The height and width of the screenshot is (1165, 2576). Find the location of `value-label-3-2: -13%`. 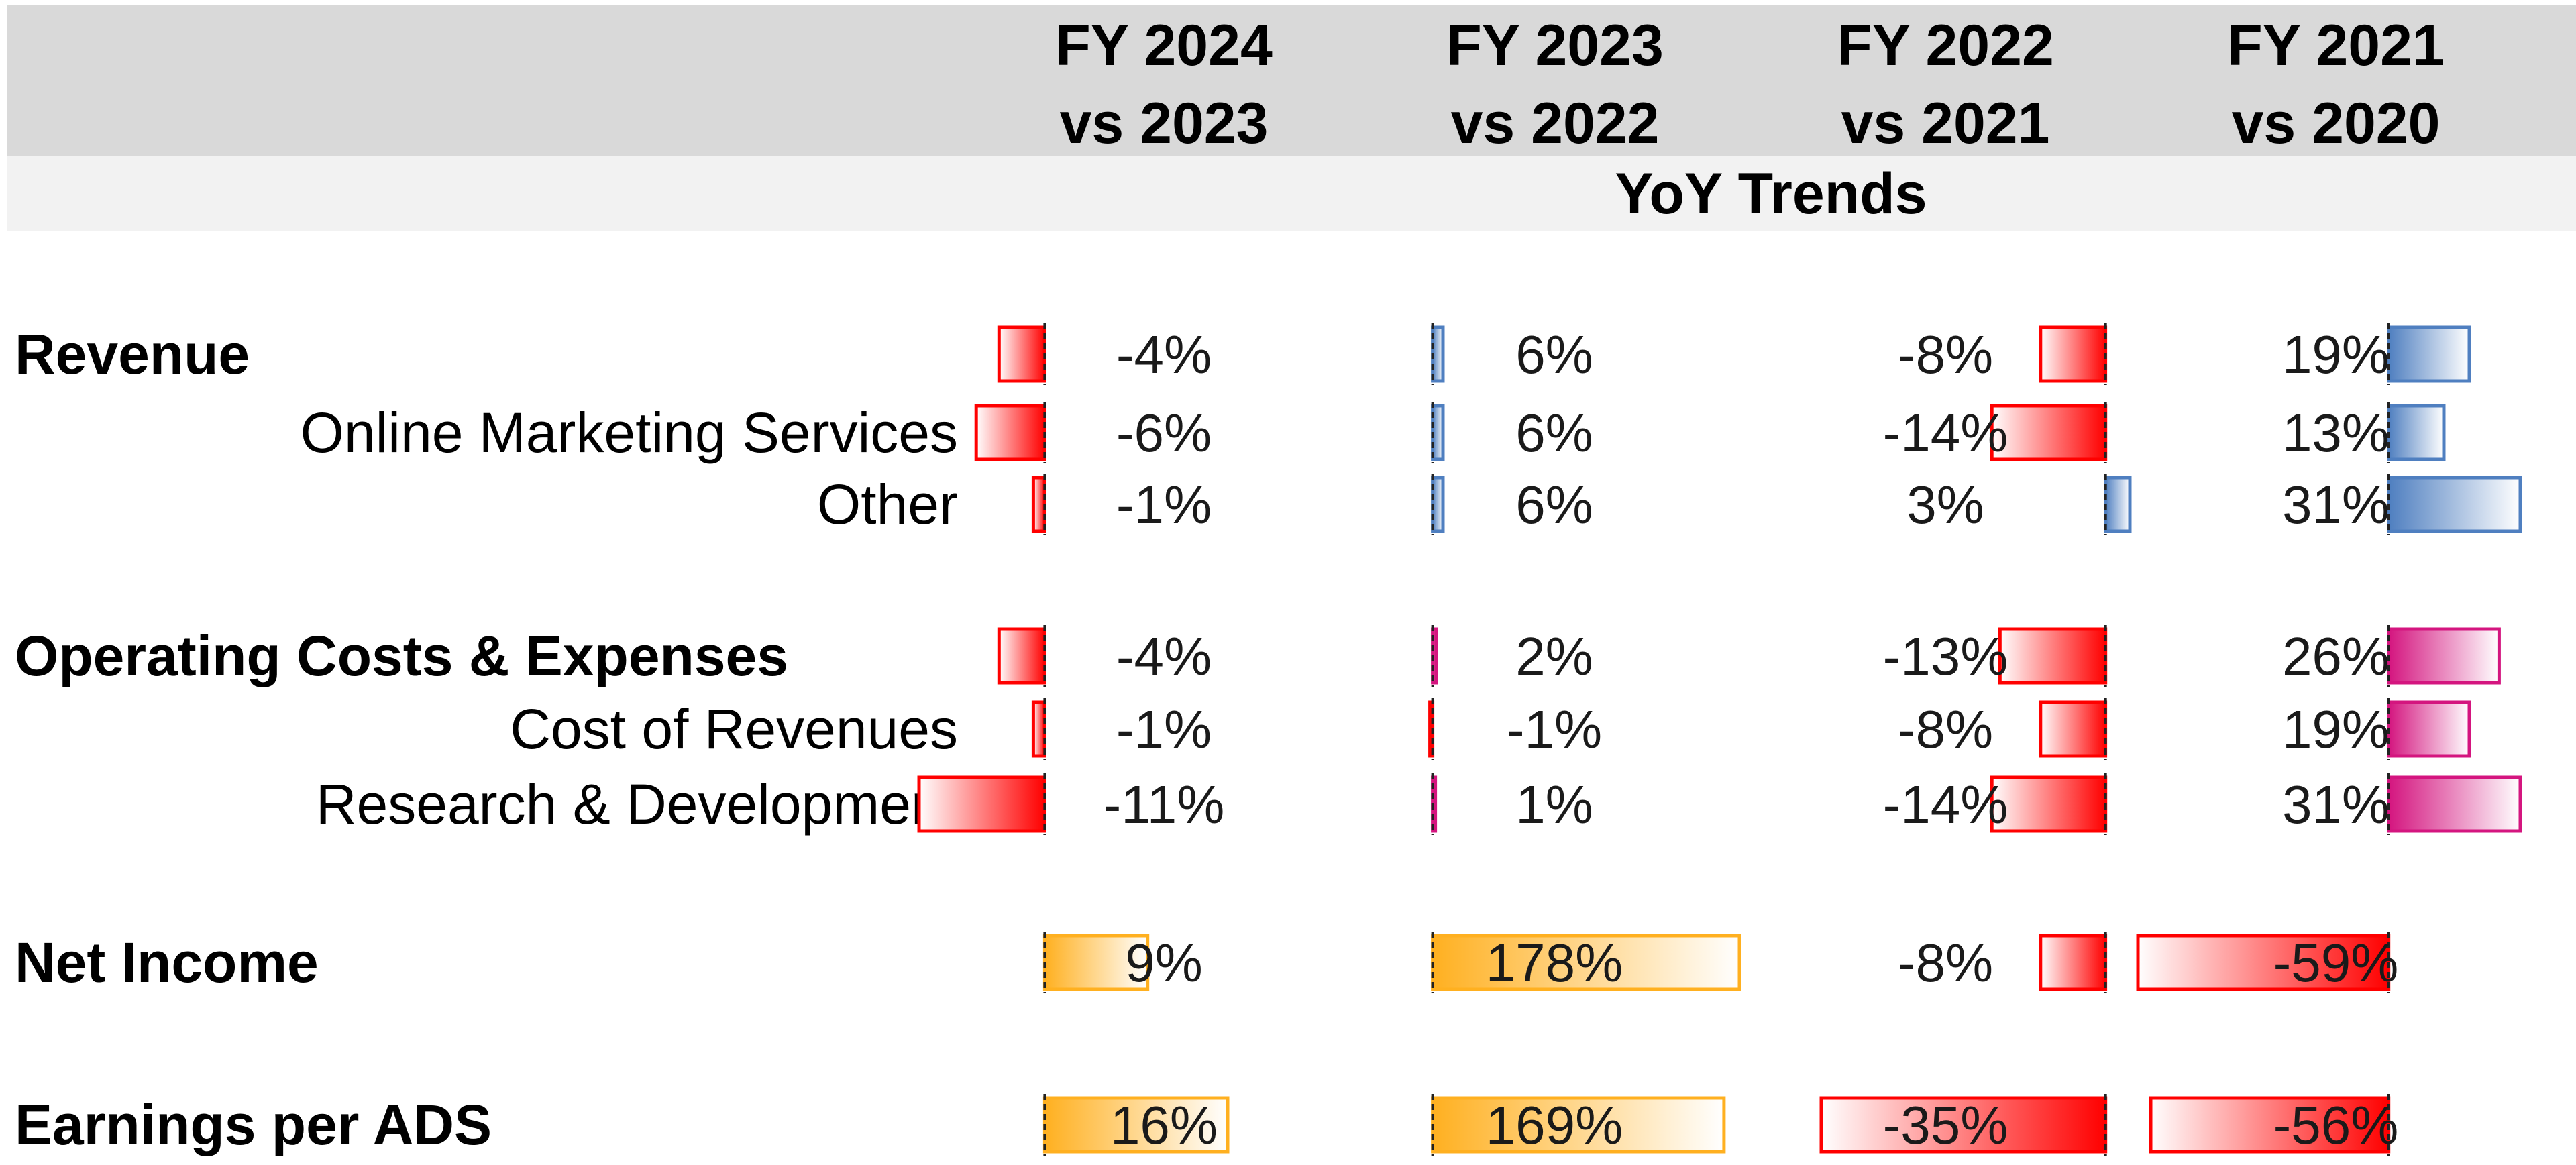

value-label-3-2: -13% is located at coordinates (1945, 656).